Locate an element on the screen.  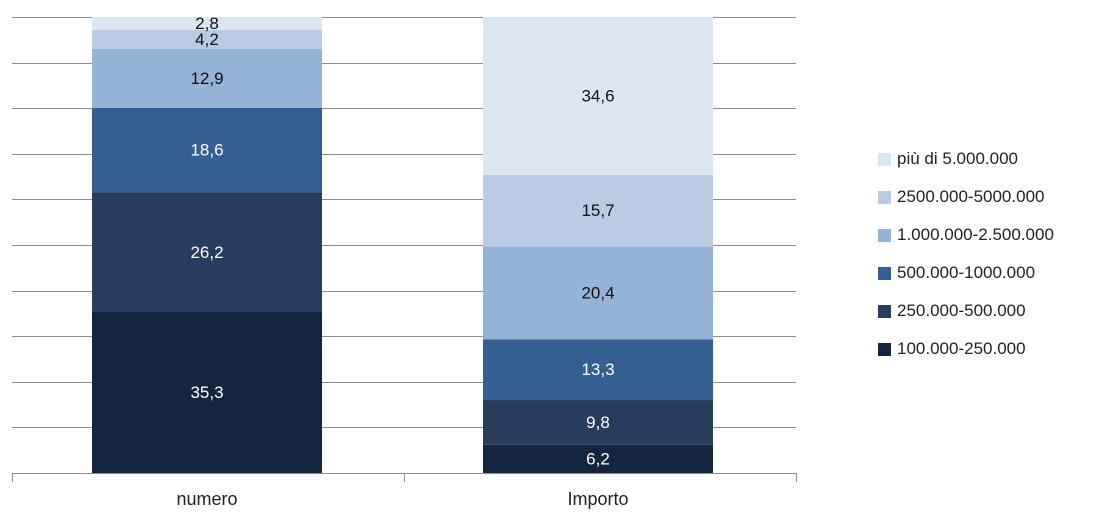
data-label: 15,7 is located at coordinates (597, 210).